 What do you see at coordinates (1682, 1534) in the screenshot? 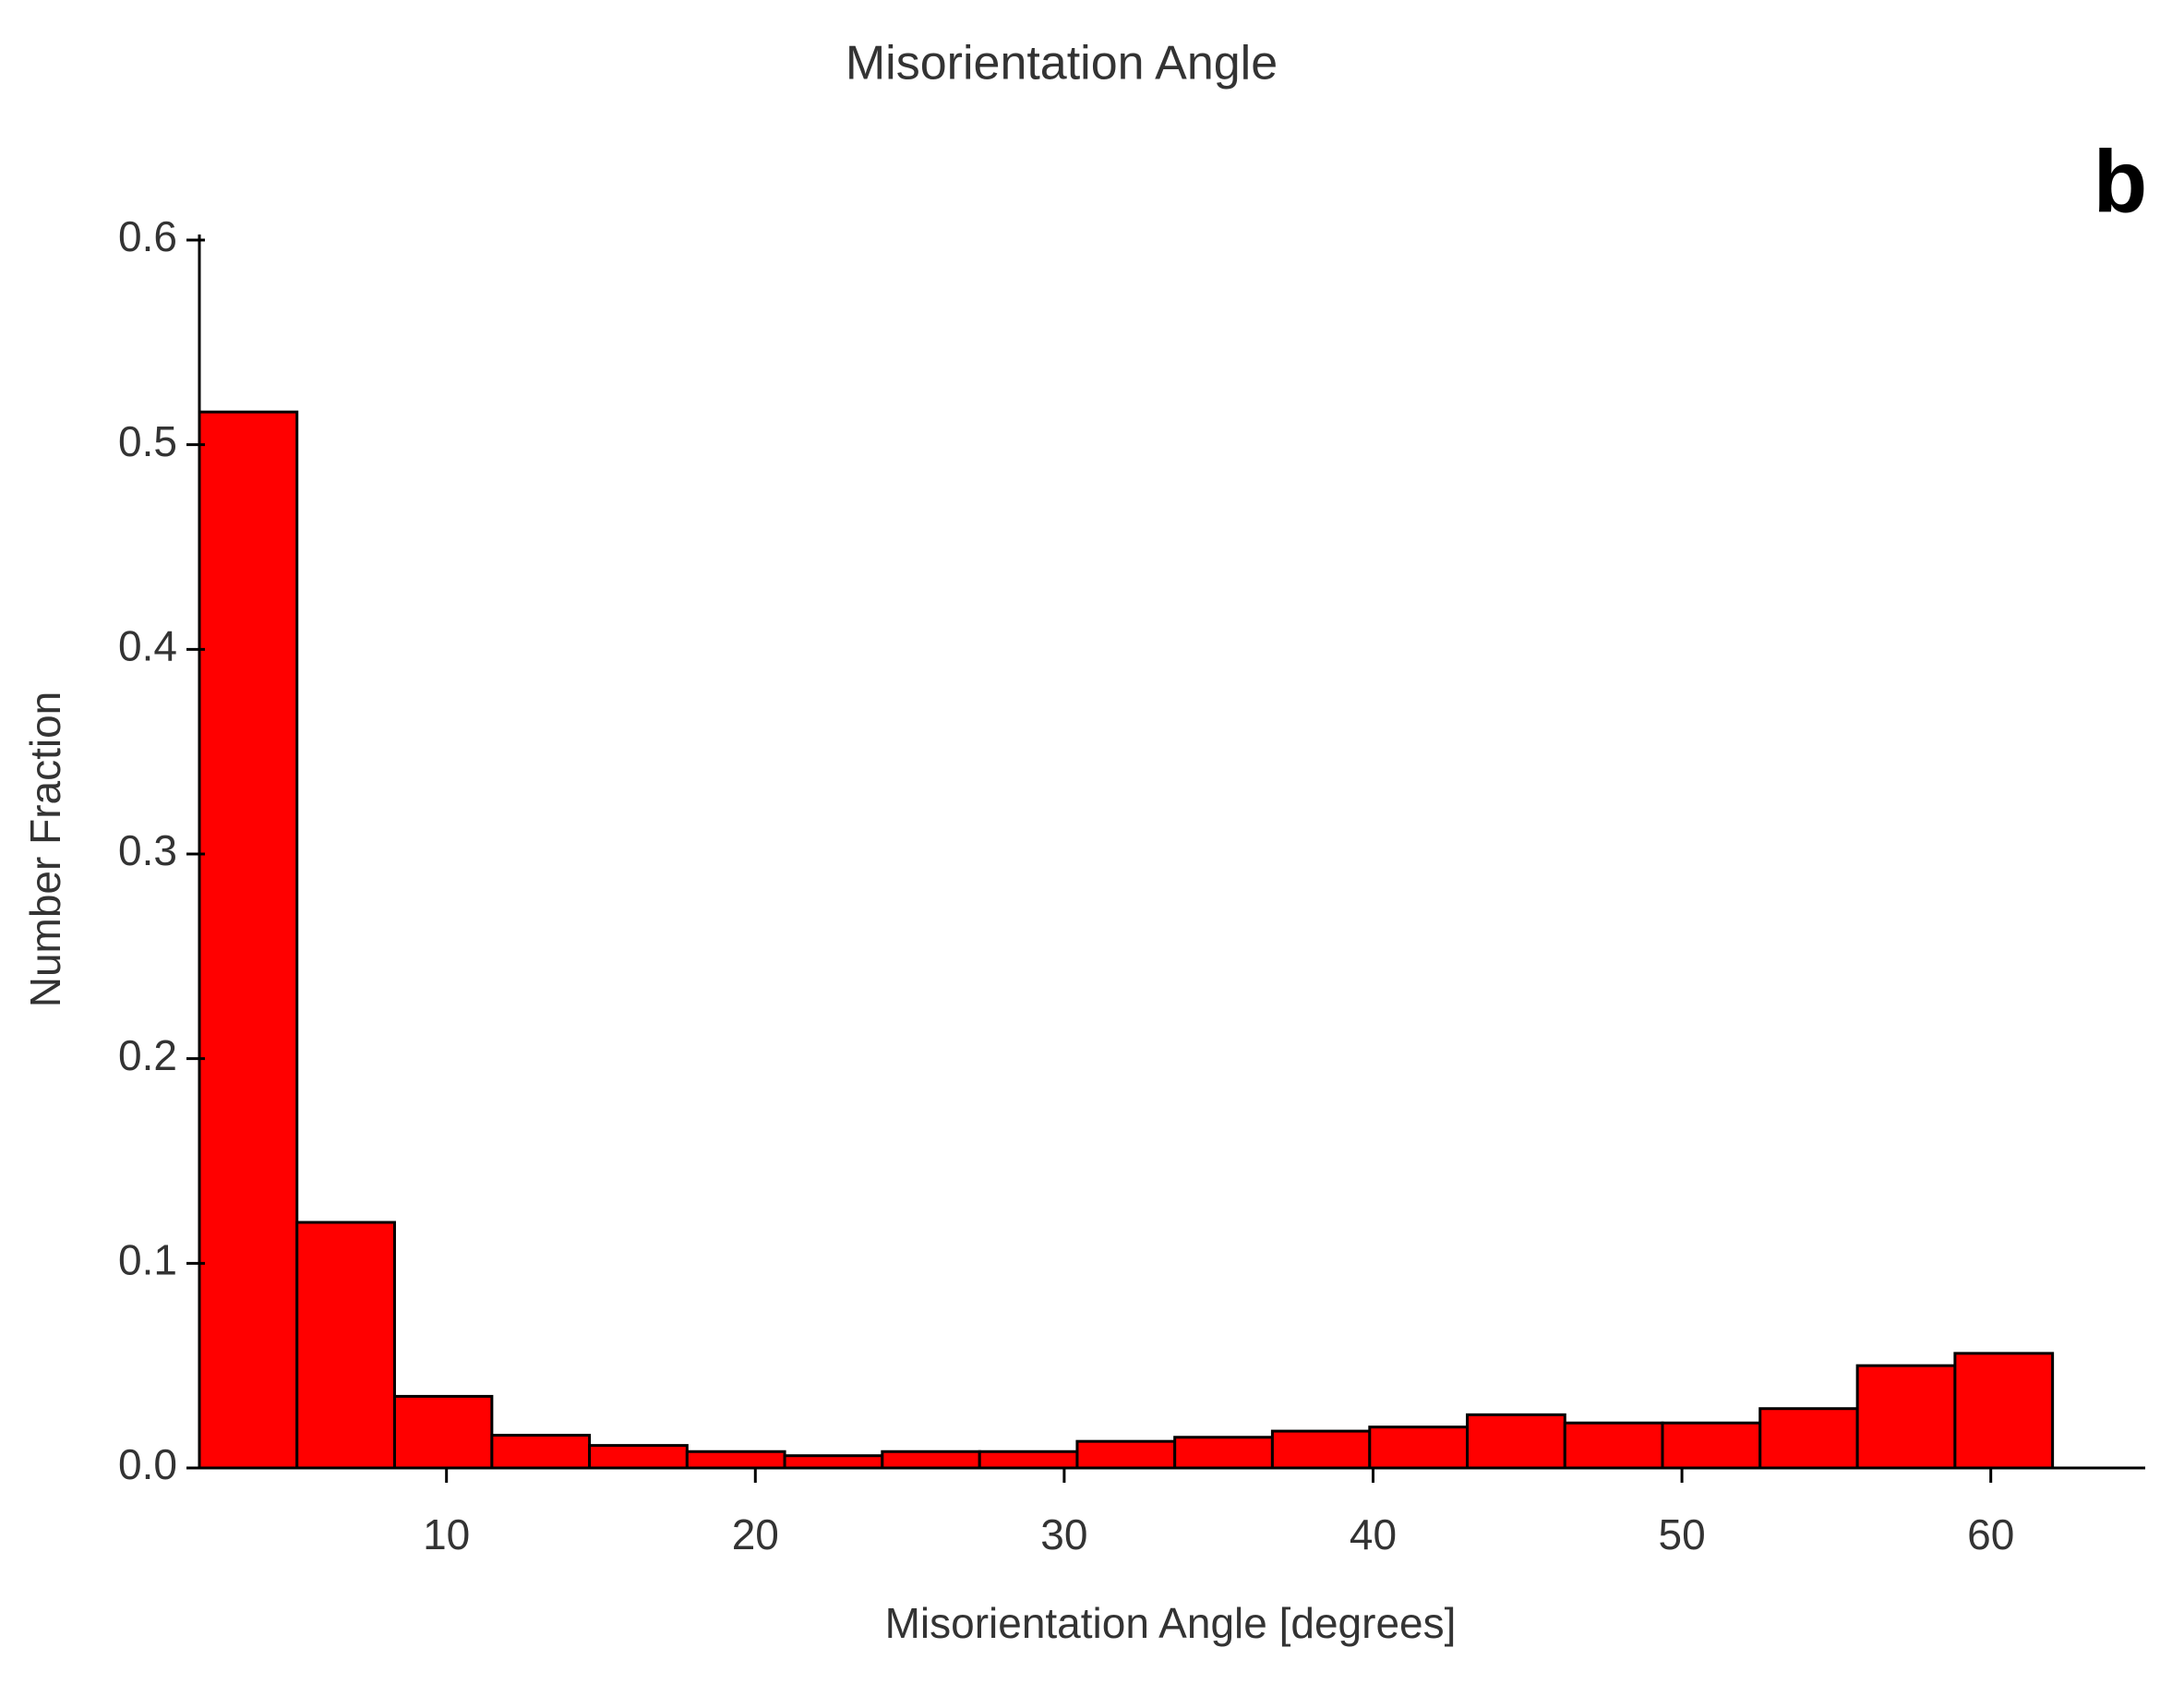
I see `x-tick-label: 50` at bounding box center [1682, 1534].